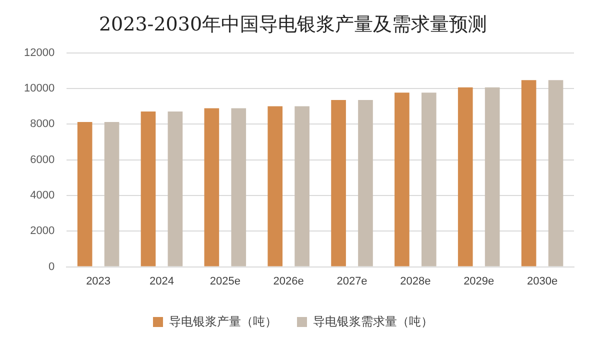 Image resolution: width=602 pixels, height=346 pixels. I want to click on chart-title: 2023-2030年中国导电银浆产量及需求量预测, so click(293, 24).